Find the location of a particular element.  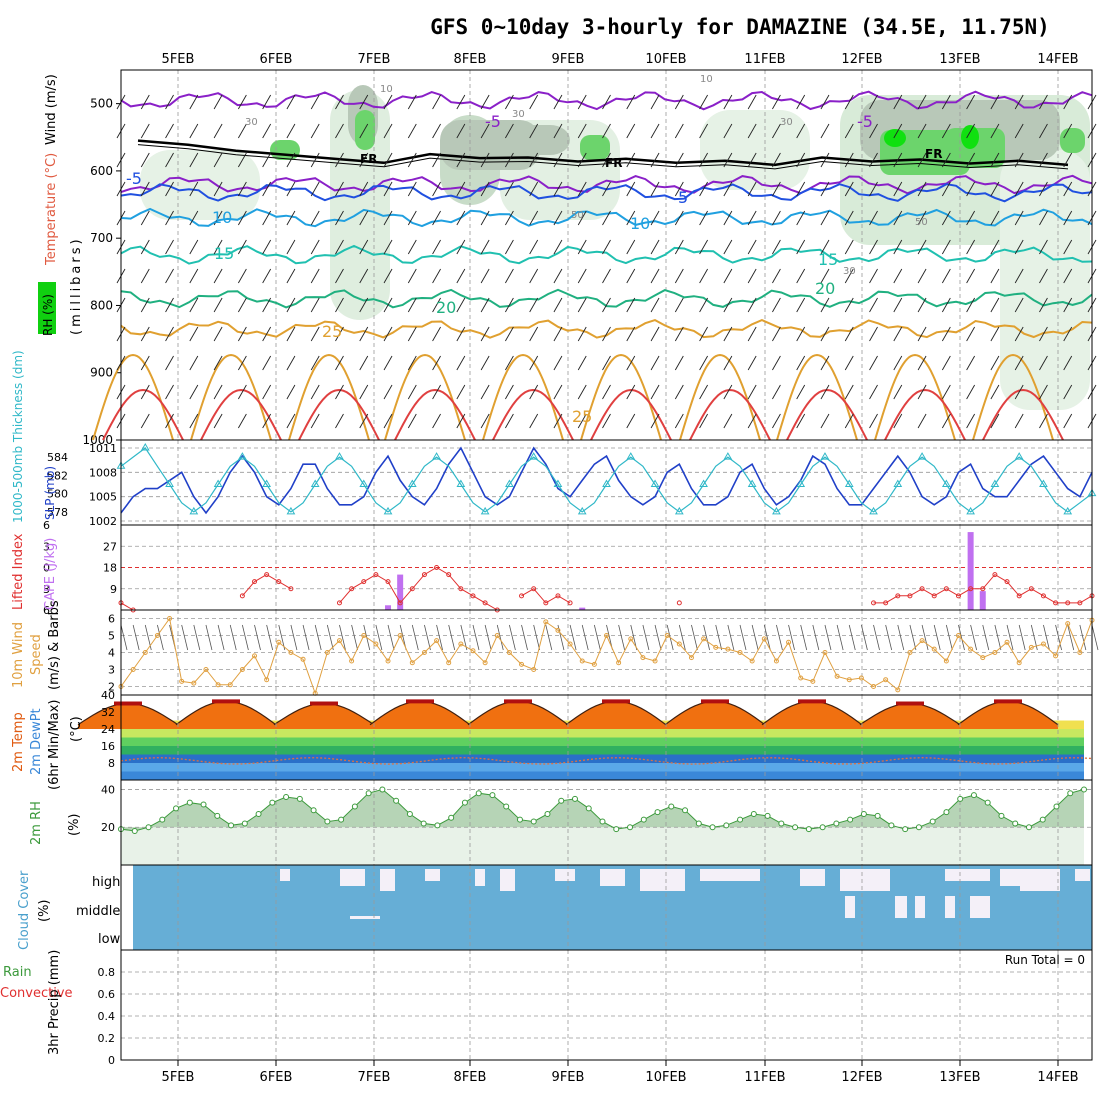

thickness-tick-label: 584 is located at coordinates (57, 457).